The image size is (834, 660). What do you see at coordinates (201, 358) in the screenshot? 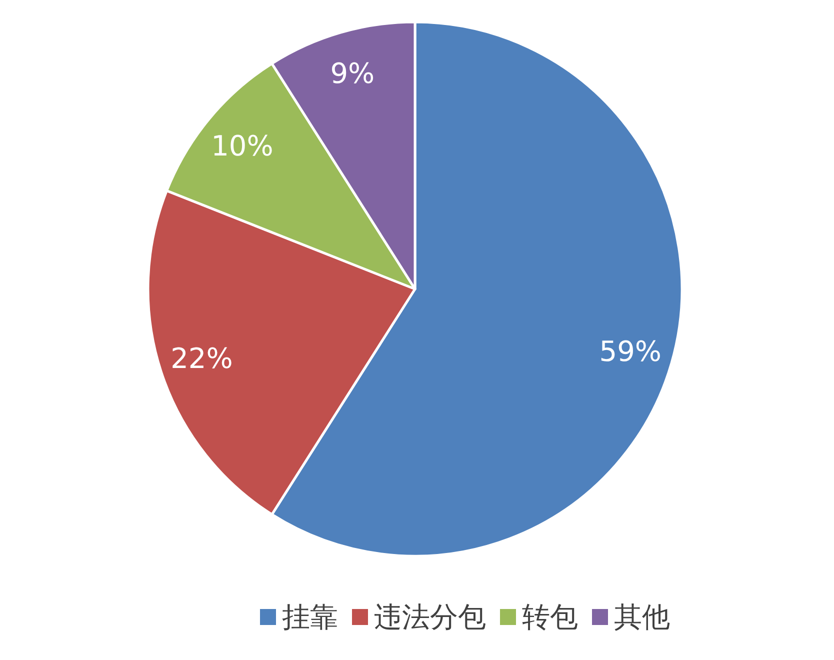
I see `data-label: 22%` at bounding box center [201, 358].